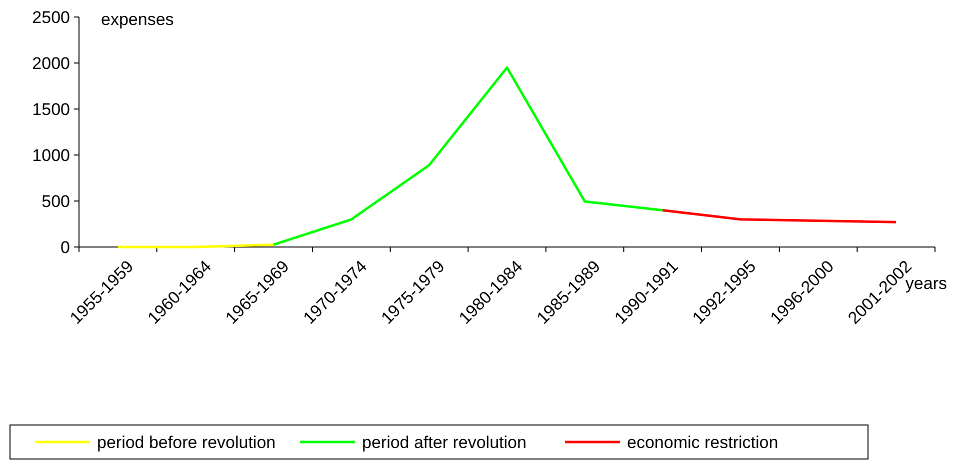 The image size is (954, 461). I want to click on y-tick-label: 1000, so click(51, 155).